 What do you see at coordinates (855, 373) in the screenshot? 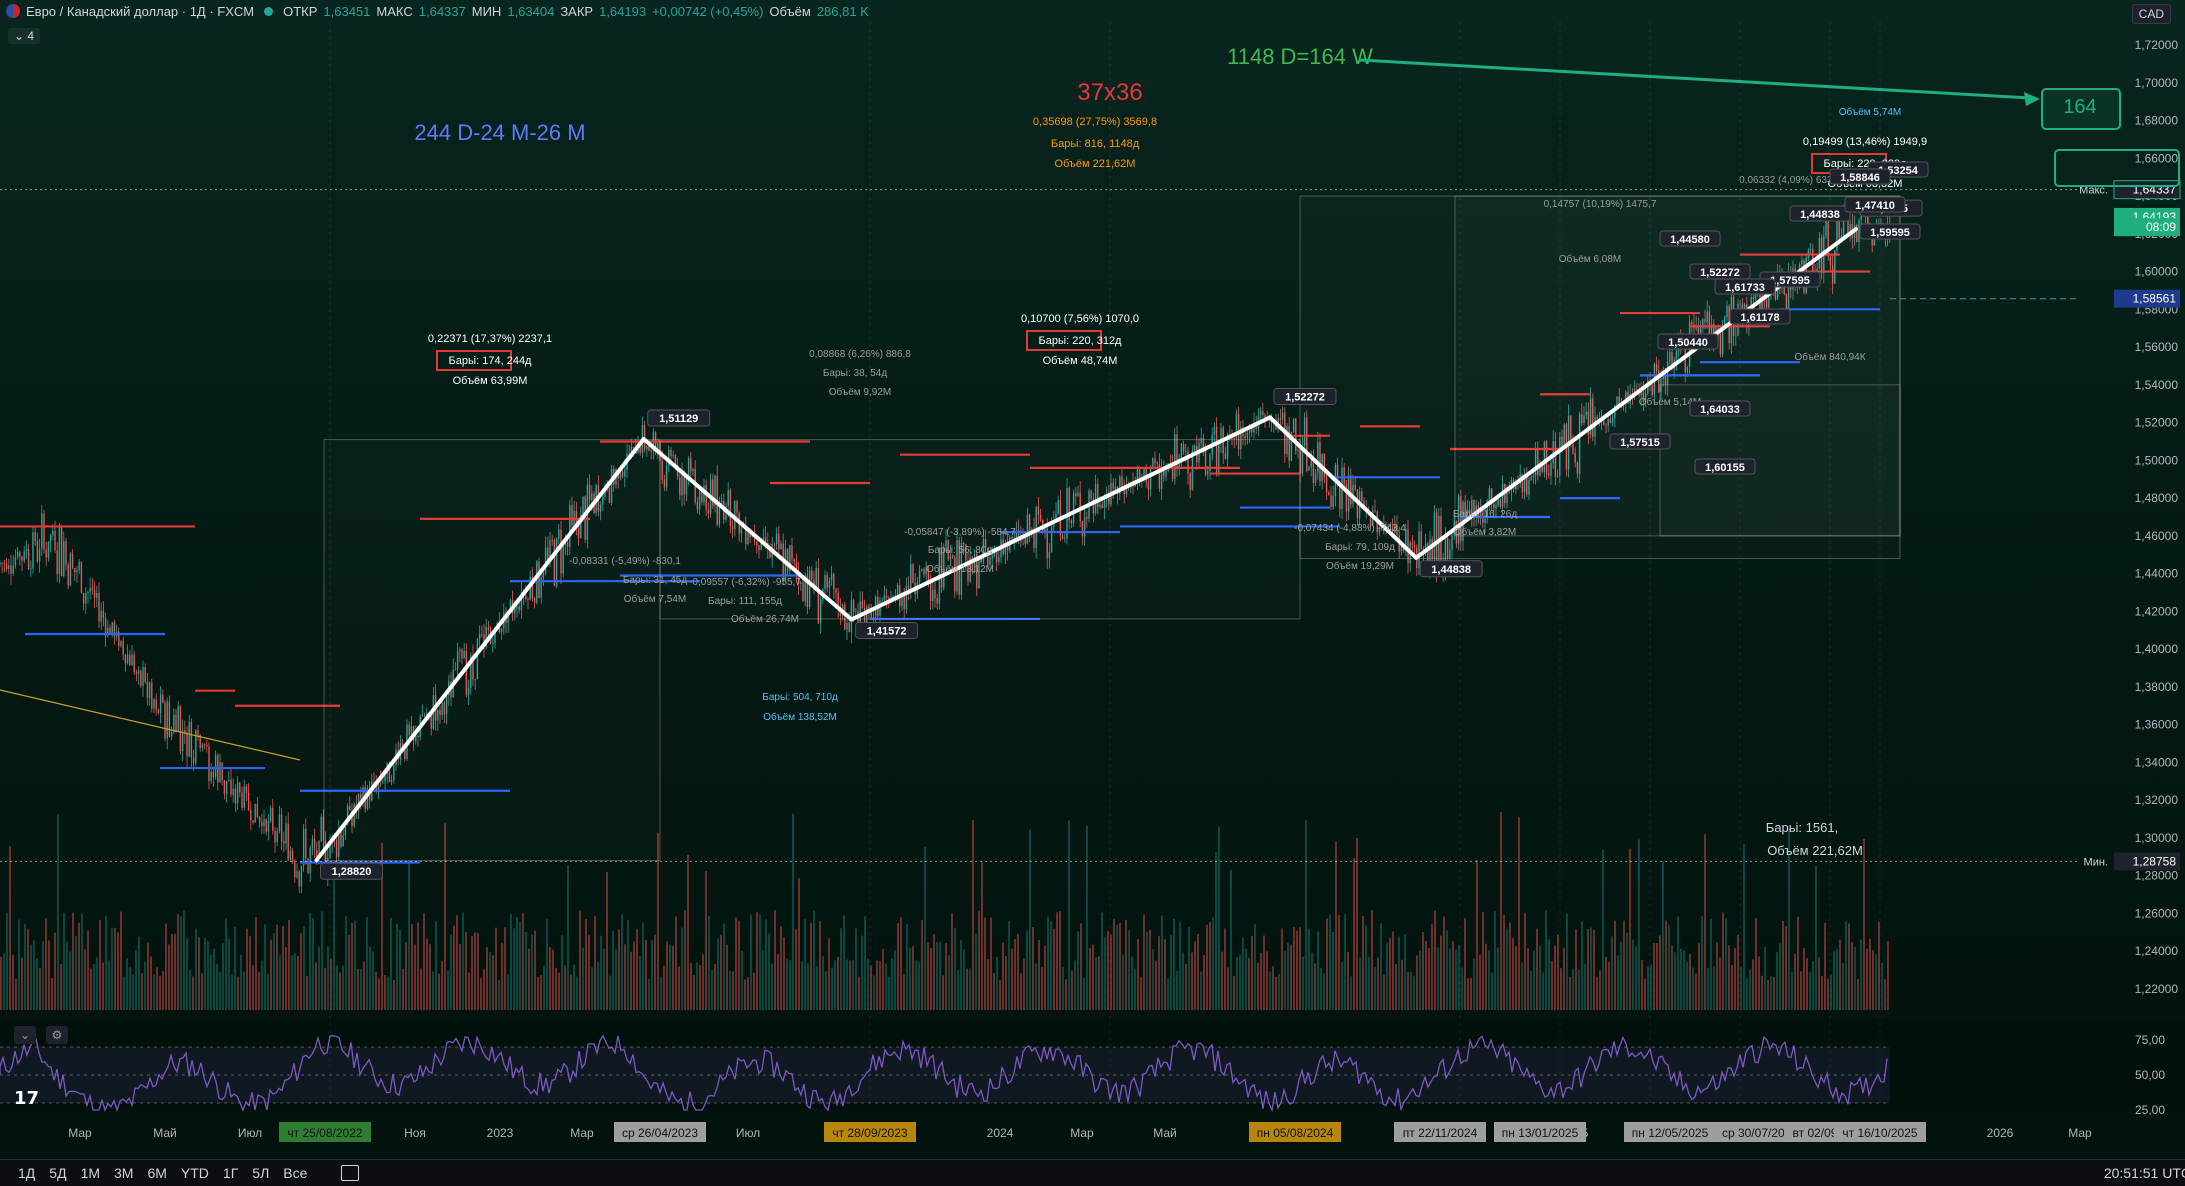
I see `minor-note: Барьі: 38, 54д` at bounding box center [855, 373].